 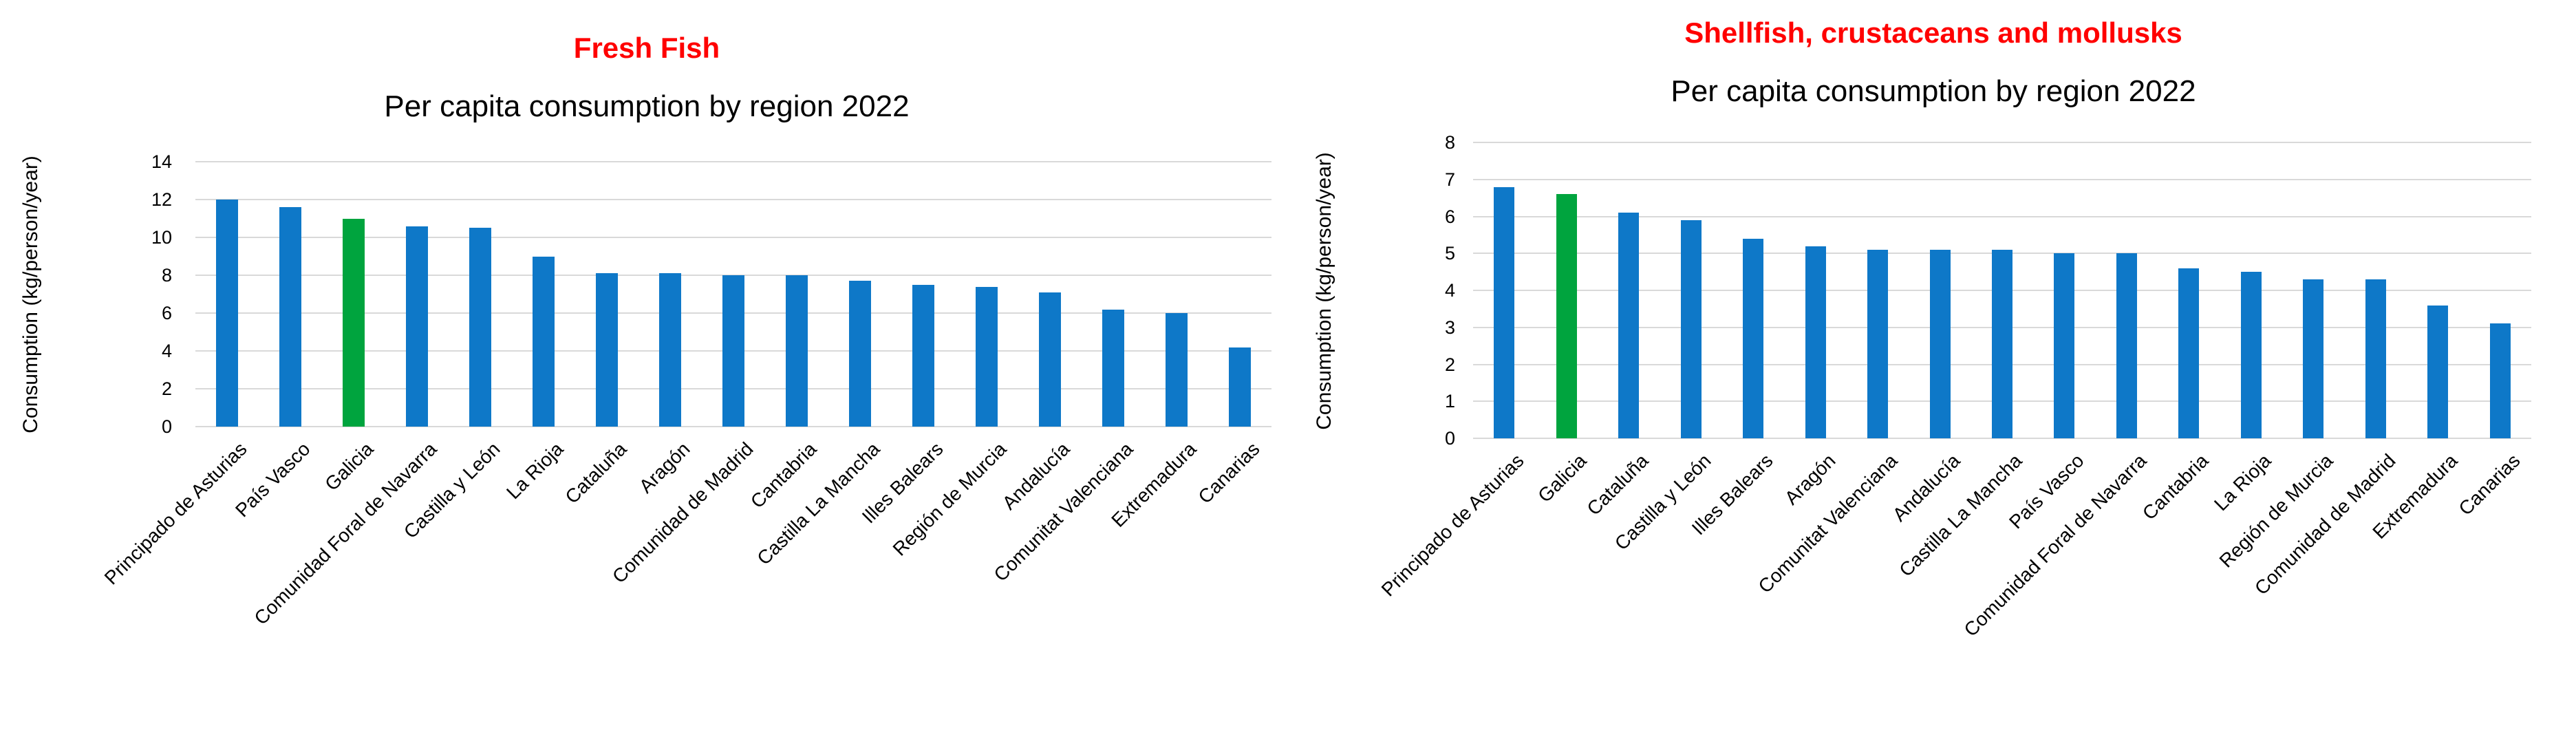 I want to click on shellfish-title: Shellfish, crustaceans and mollusks, so click(x=1933, y=33).